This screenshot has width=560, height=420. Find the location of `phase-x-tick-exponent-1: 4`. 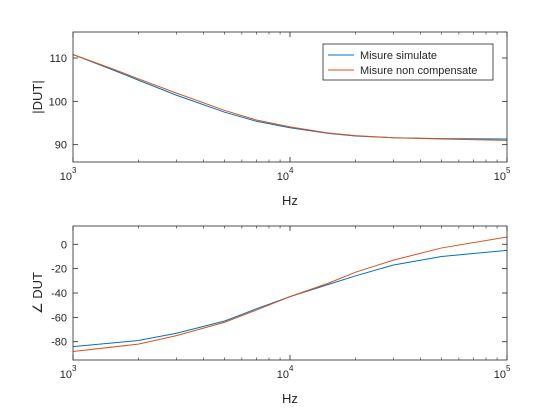

phase-x-tick-exponent-1: 4 is located at coordinates (291, 368).